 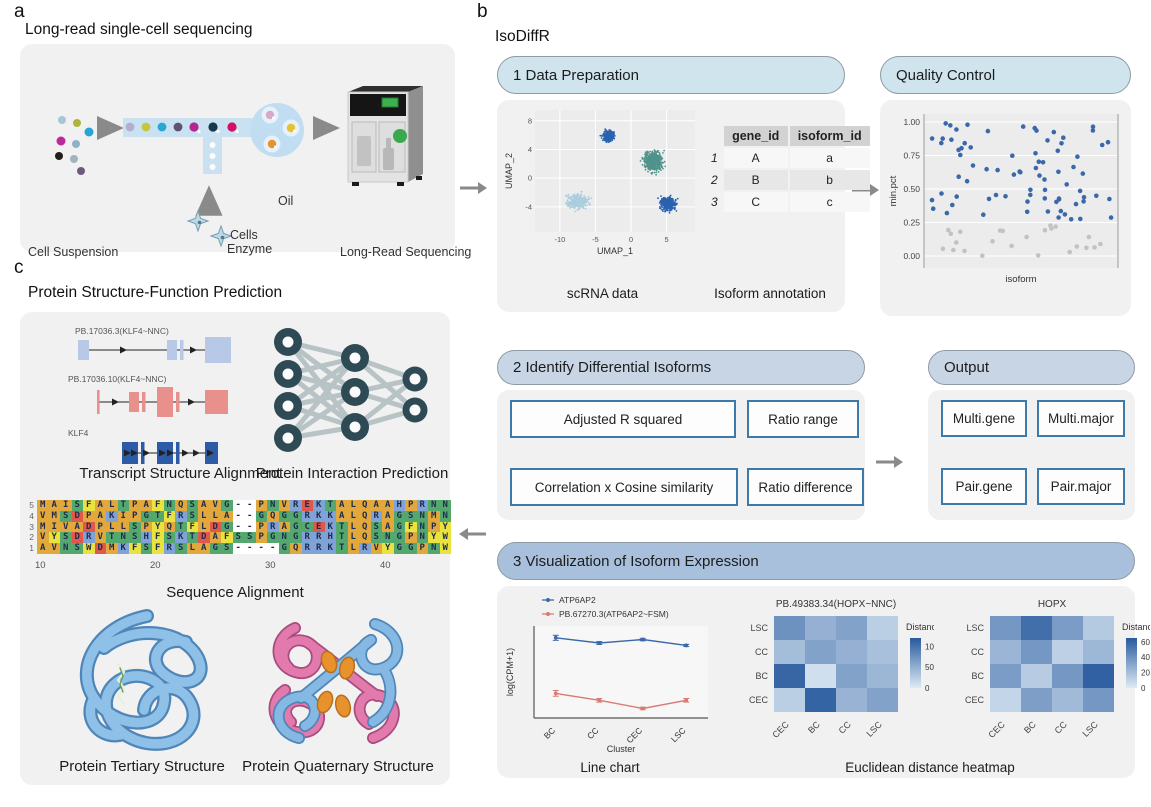 I want to click on protein-quaternary-structure, so click(x=336, y=681).